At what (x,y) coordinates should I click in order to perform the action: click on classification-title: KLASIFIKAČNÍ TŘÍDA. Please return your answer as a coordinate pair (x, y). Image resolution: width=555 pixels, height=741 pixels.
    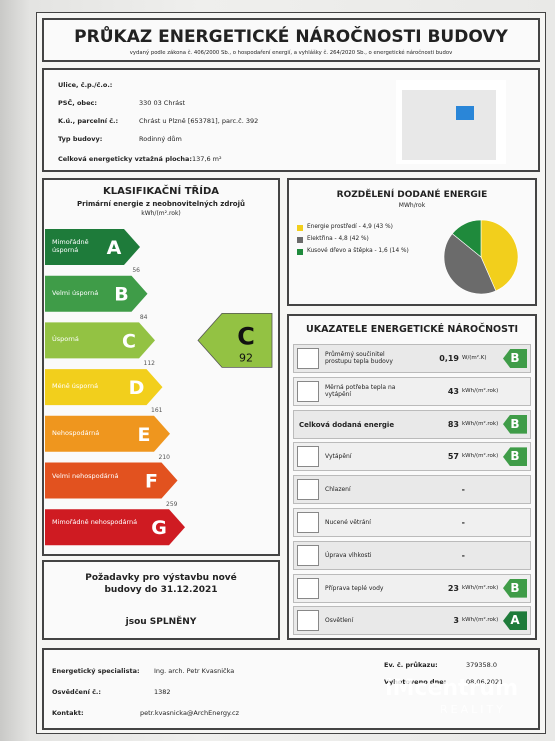
    Looking at the image, I should click on (160, 191).